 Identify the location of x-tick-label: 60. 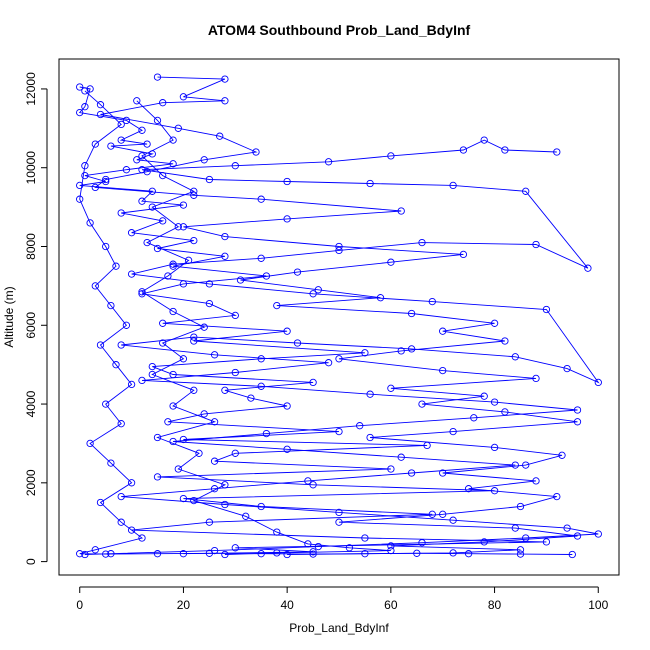
(391, 605).